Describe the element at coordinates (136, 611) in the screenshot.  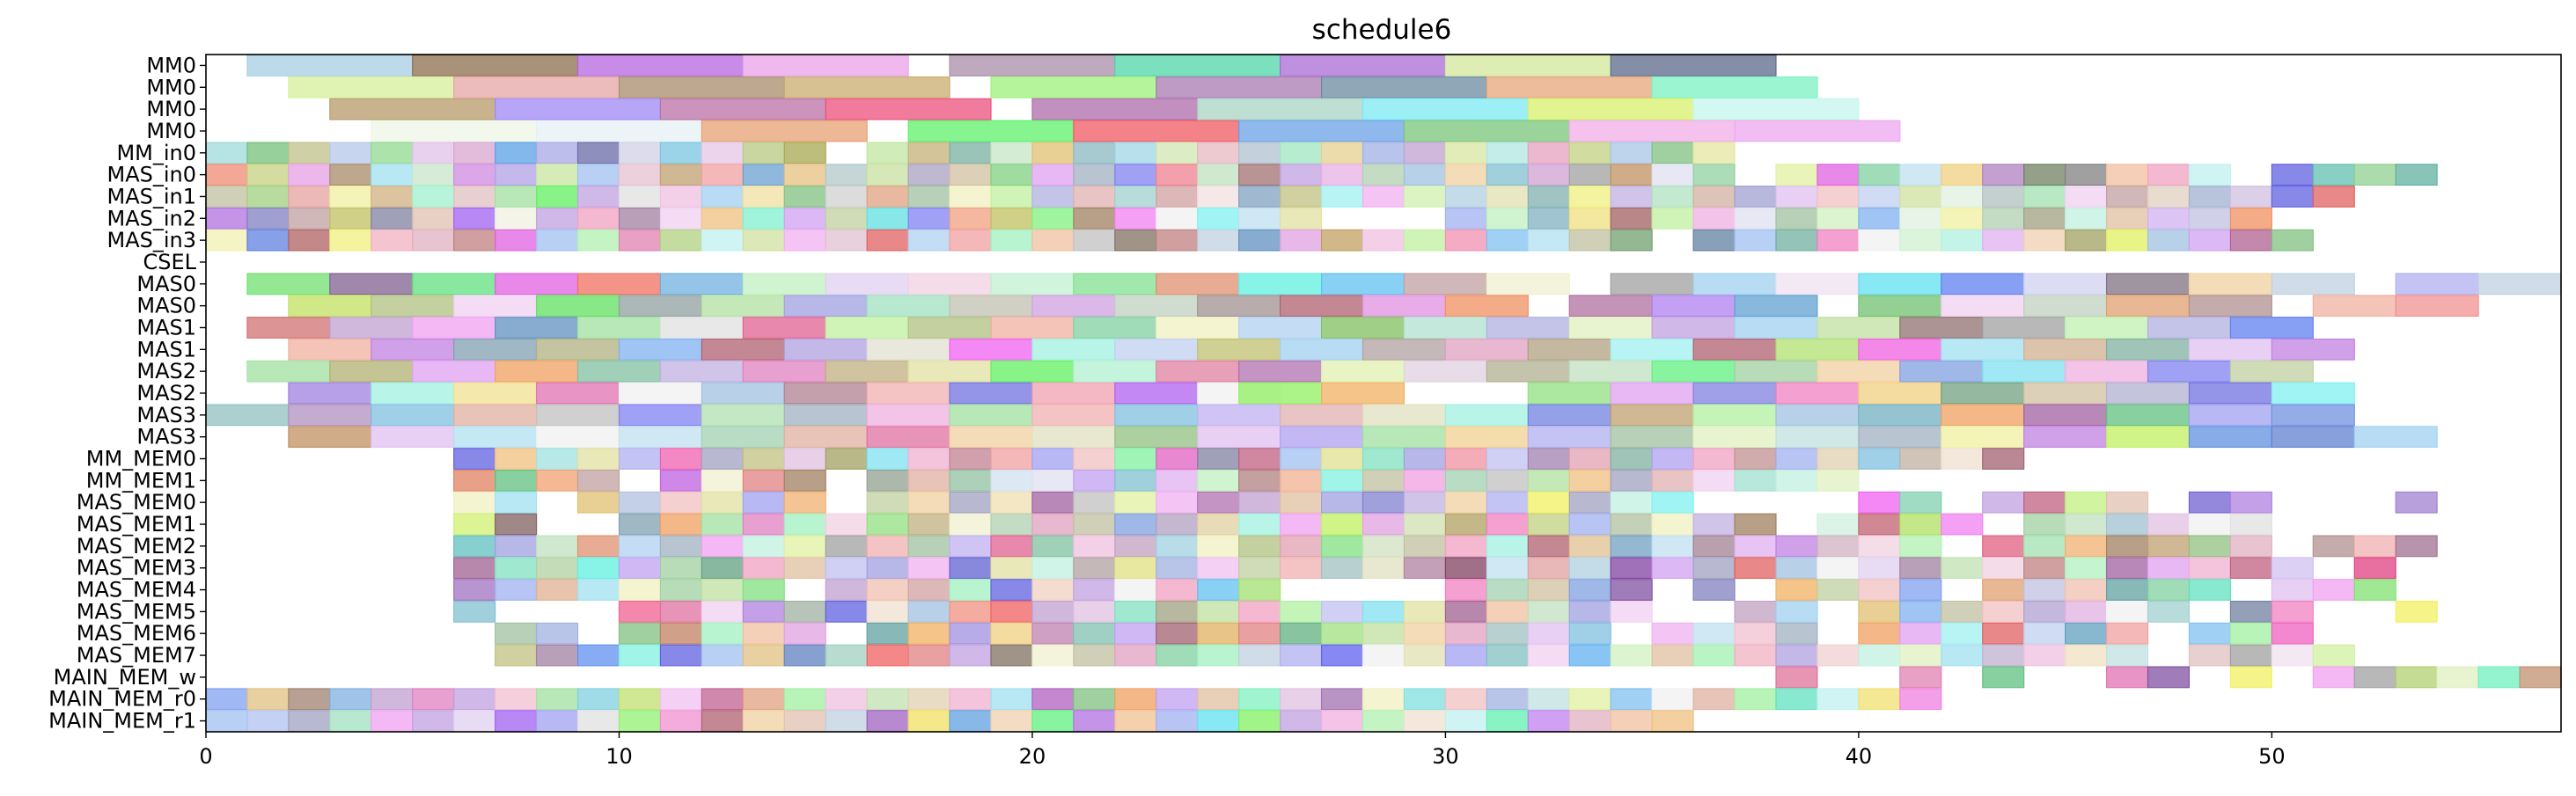
I see `y-label-25: MAS_MEM5` at that location.